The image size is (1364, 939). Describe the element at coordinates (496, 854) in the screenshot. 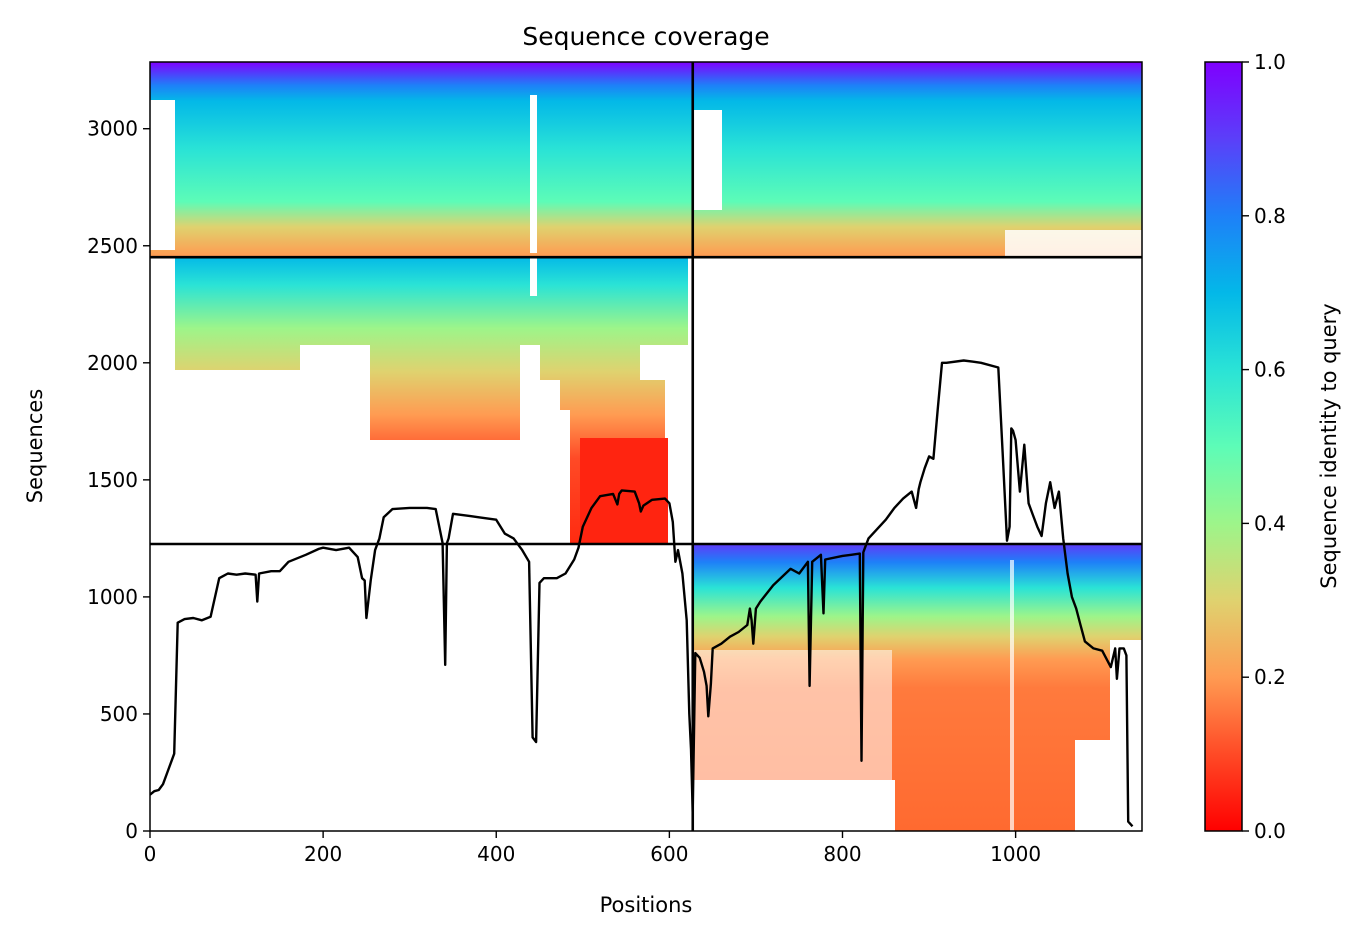

I see `x-tick-label: 400` at that location.